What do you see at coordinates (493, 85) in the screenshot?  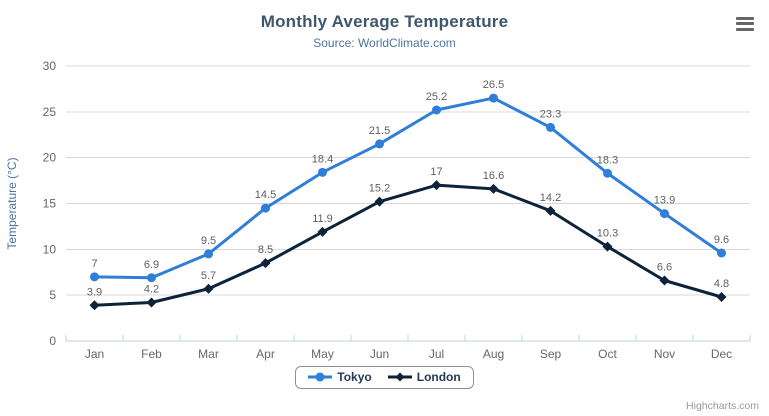 I see `tokyo-data-label: 26.5` at bounding box center [493, 85].